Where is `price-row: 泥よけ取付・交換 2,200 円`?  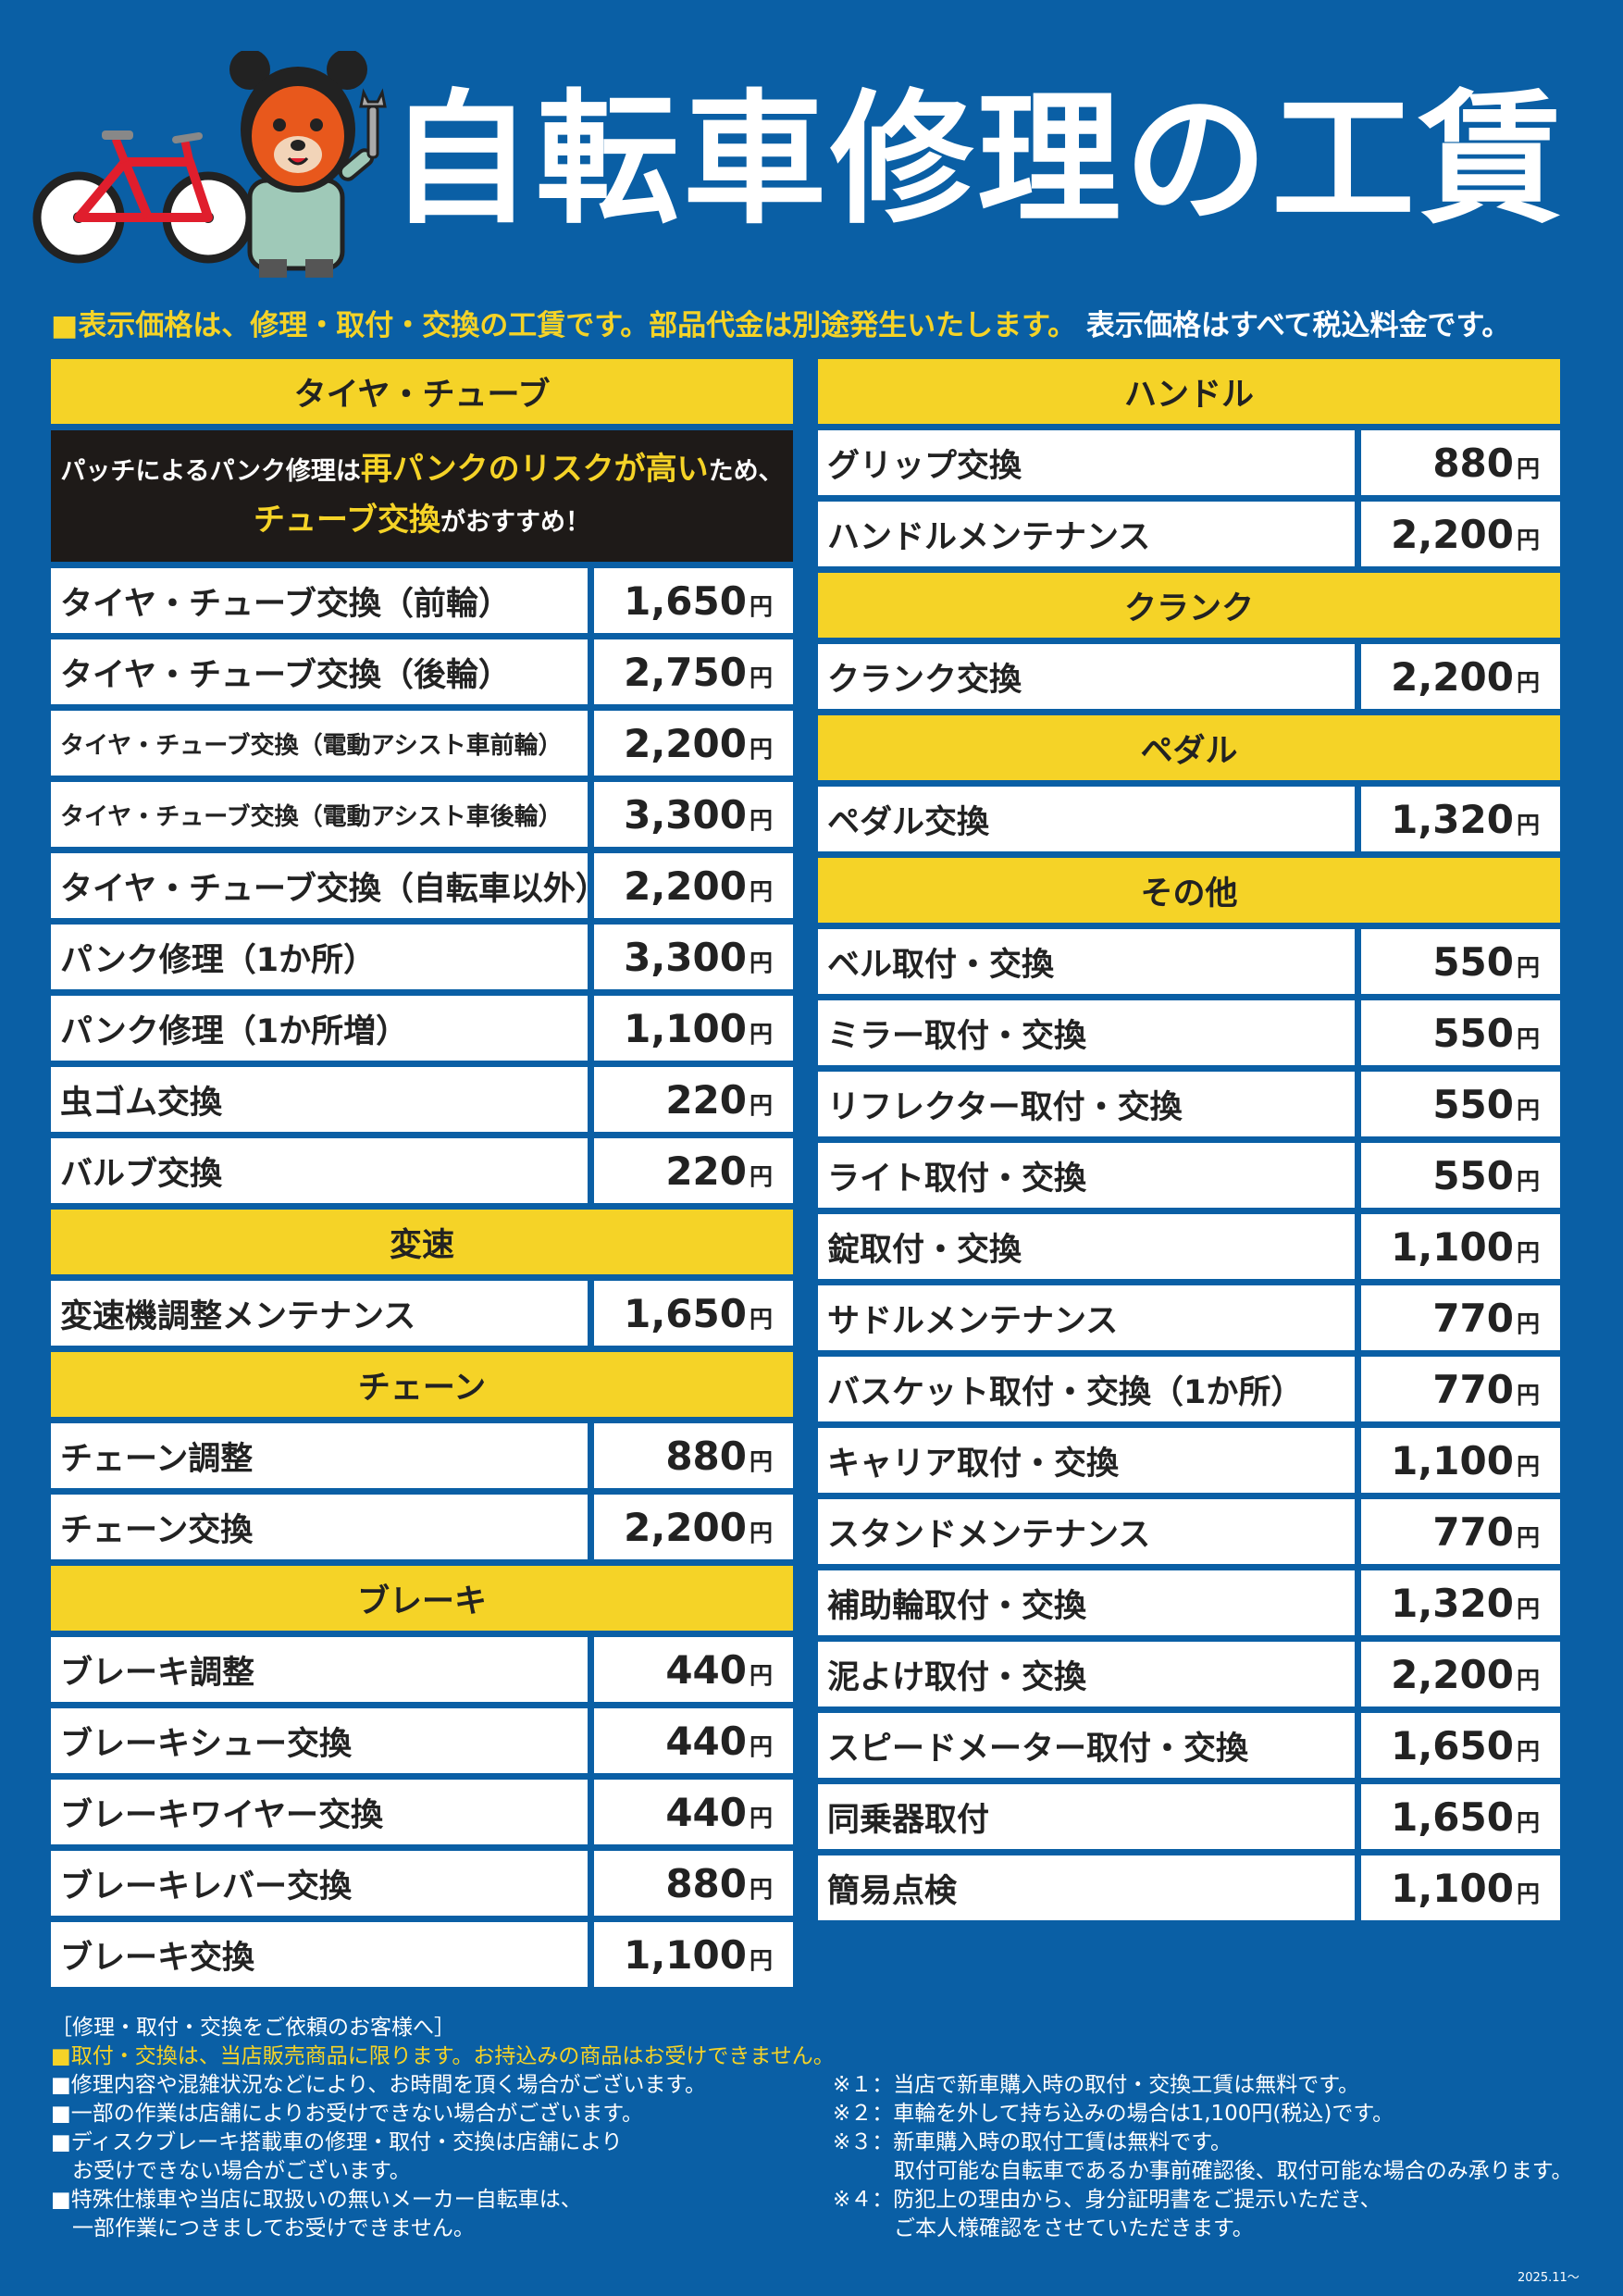 price-row: 泥よけ取付・交換 2,200 円 is located at coordinates (1189, 1674).